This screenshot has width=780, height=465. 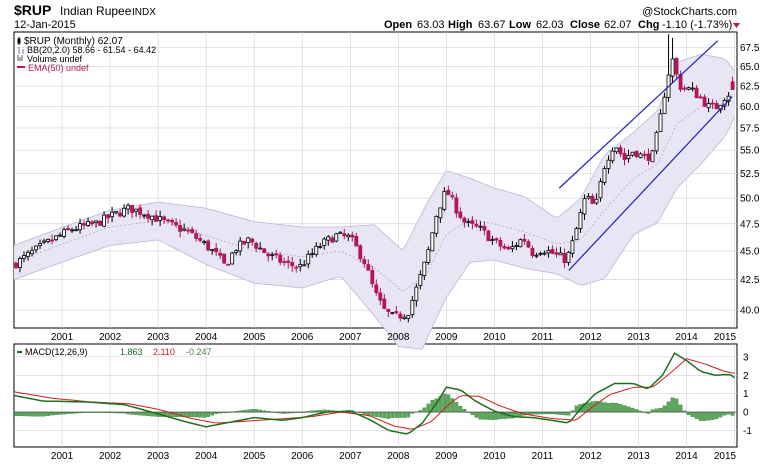 What do you see at coordinates (350, 337) in the screenshot?
I see `price-x-tick-label: 2007` at bounding box center [350, 337].